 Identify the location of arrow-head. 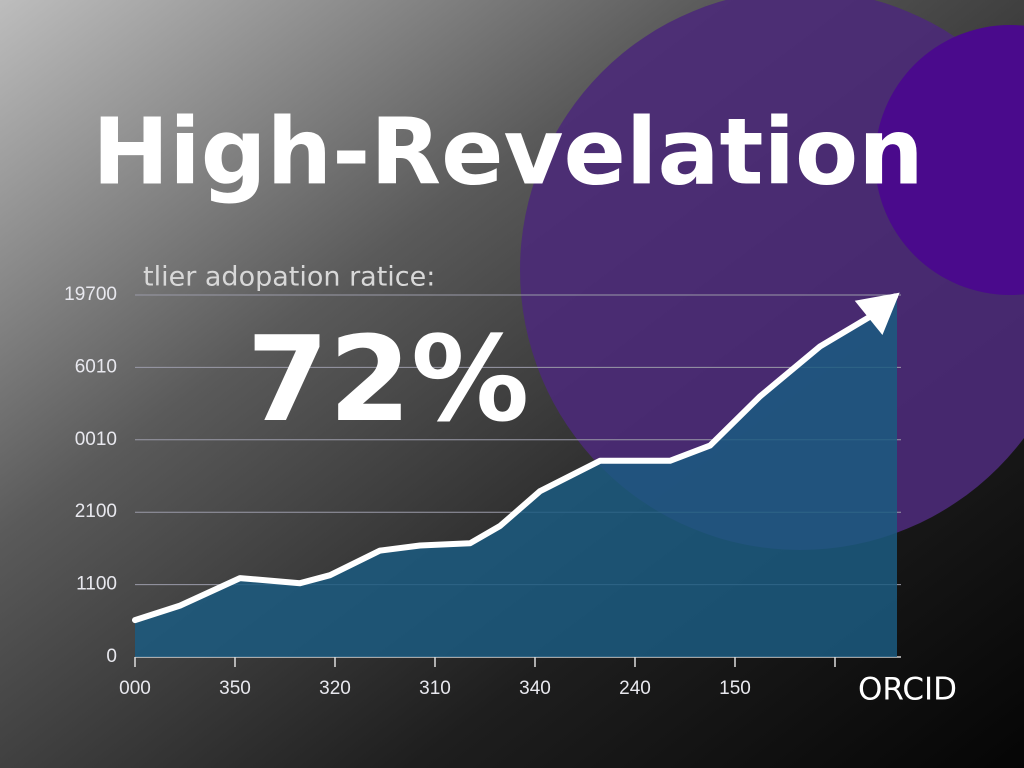
(877, 313).